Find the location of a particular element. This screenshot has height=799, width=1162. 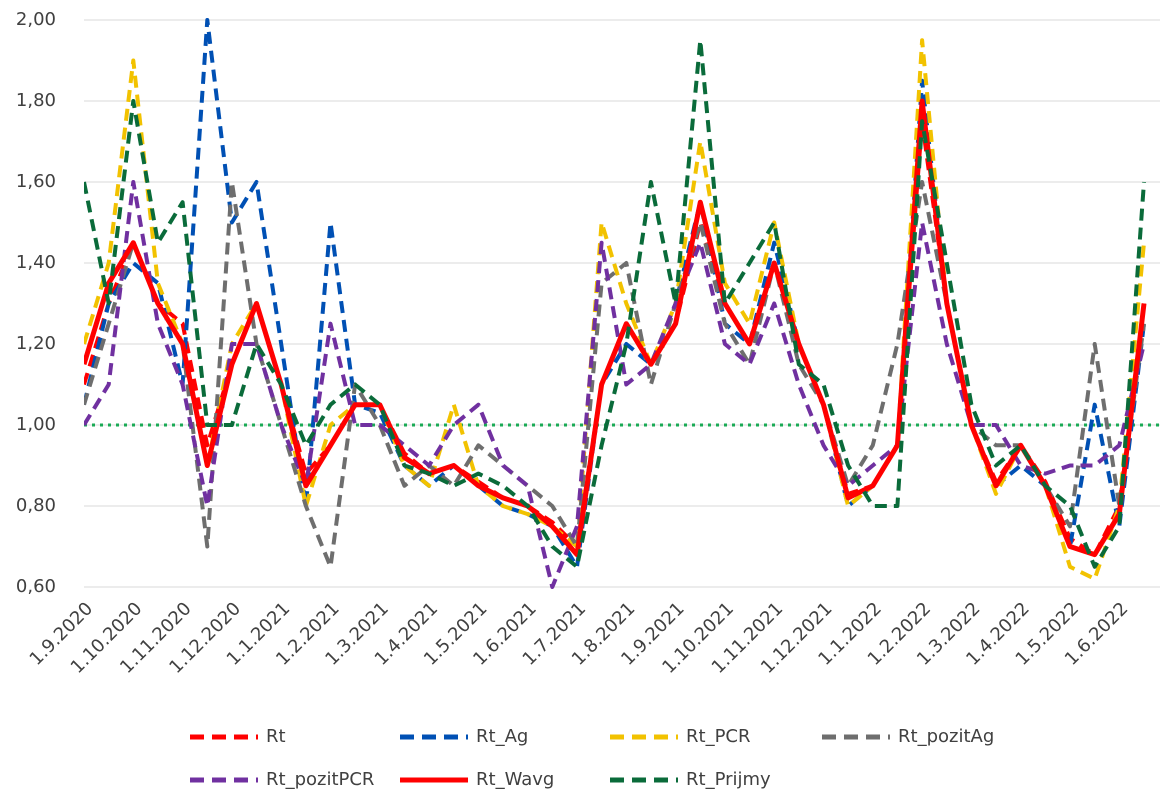

y-tick-label: 1,20 is located at coordinates (36, 343).